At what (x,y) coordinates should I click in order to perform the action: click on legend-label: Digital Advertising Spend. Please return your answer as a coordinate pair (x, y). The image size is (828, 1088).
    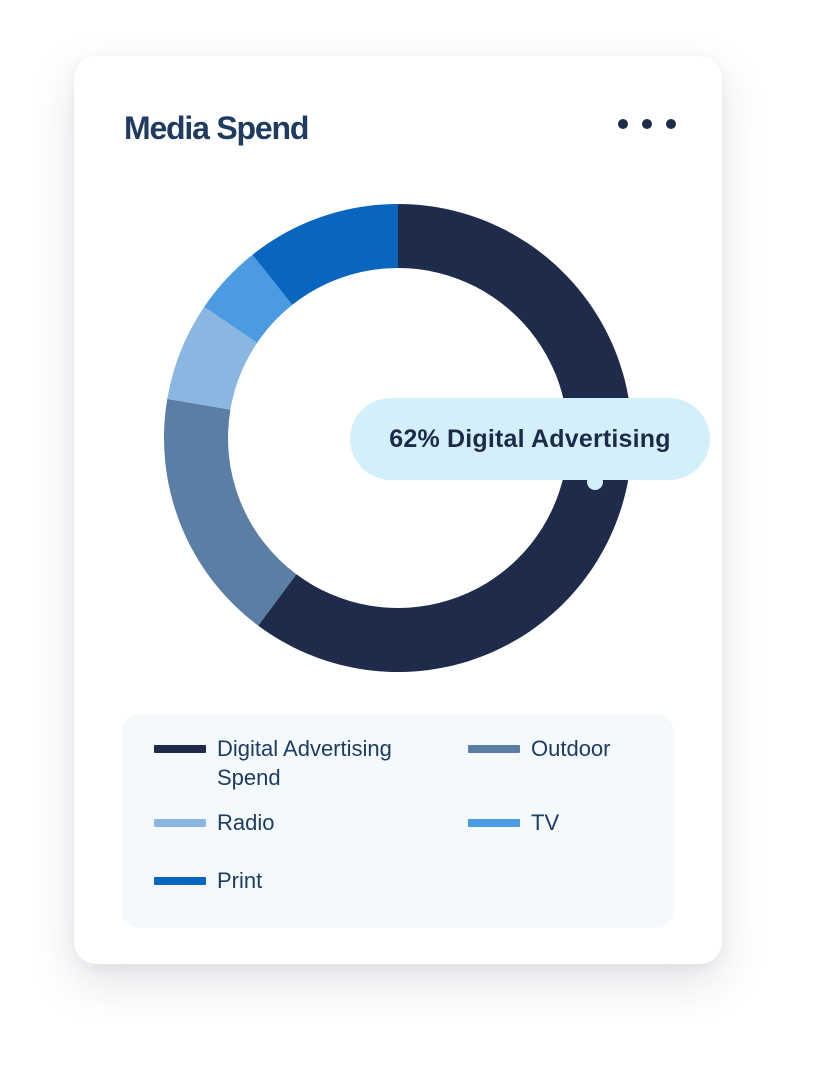
    Looking at the image, I should click on (304, 763).